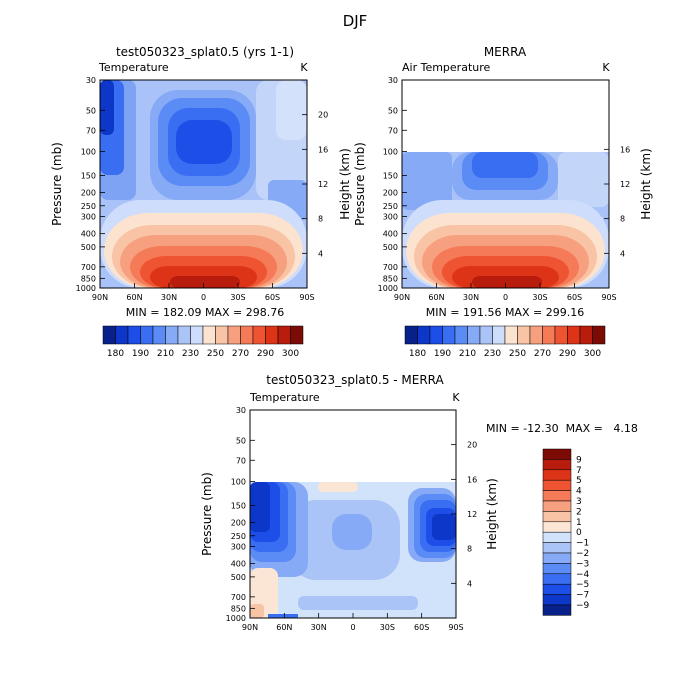 Image resolution: width=700 pixels, height=700 pixels. What do you see at coordinates (646, 183) in the screenshot?
I see `y2-axis-label: Height (km)` at bounding box center [646, 183].